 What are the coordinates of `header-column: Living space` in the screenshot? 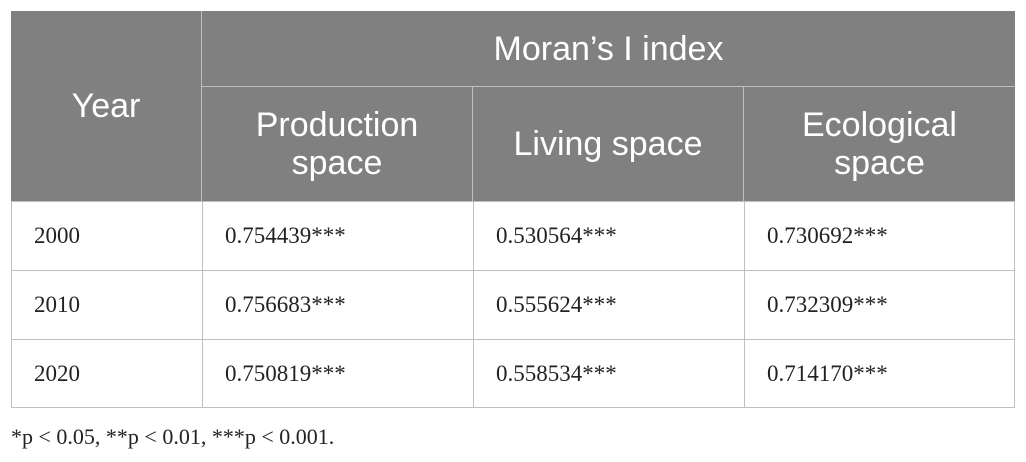 It's located at (608, 144).